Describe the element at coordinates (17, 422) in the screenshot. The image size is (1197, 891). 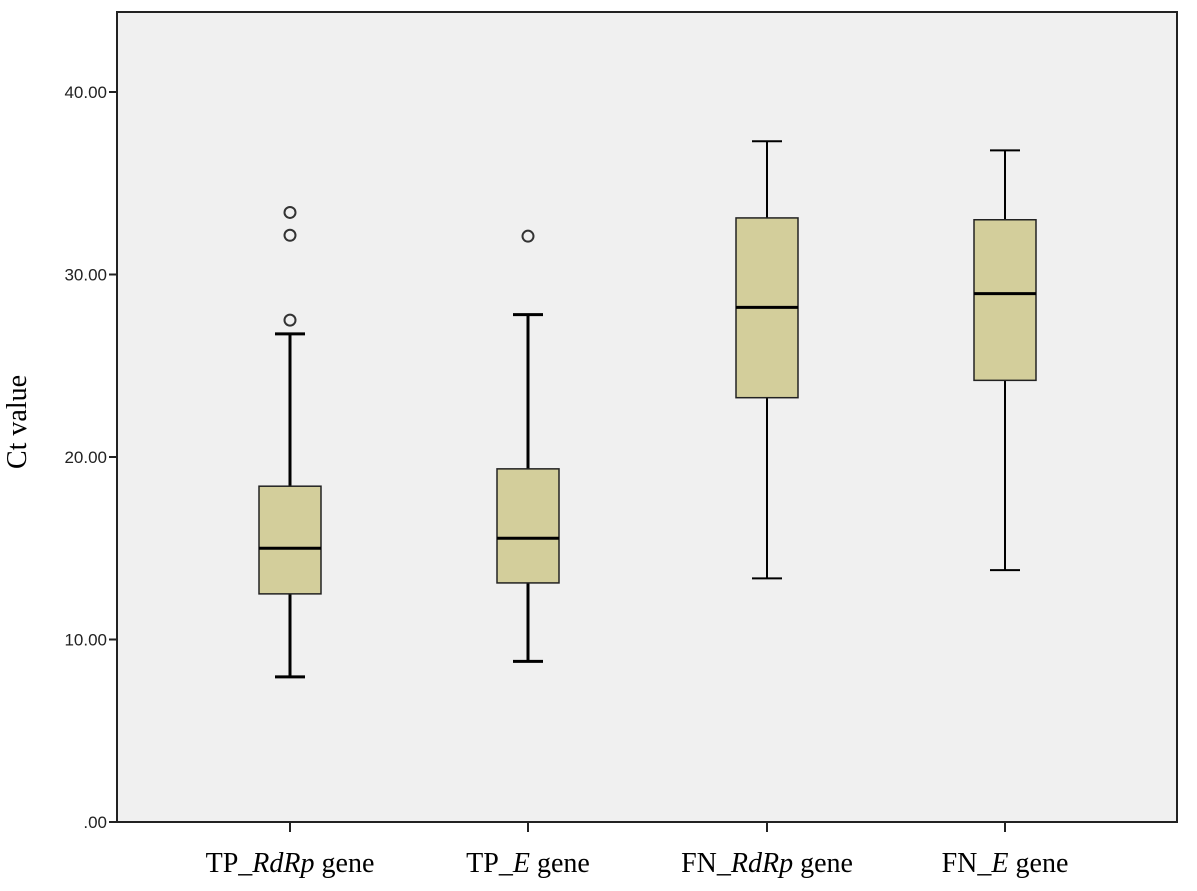
I see `y-axis-label: Ct value` at that location.